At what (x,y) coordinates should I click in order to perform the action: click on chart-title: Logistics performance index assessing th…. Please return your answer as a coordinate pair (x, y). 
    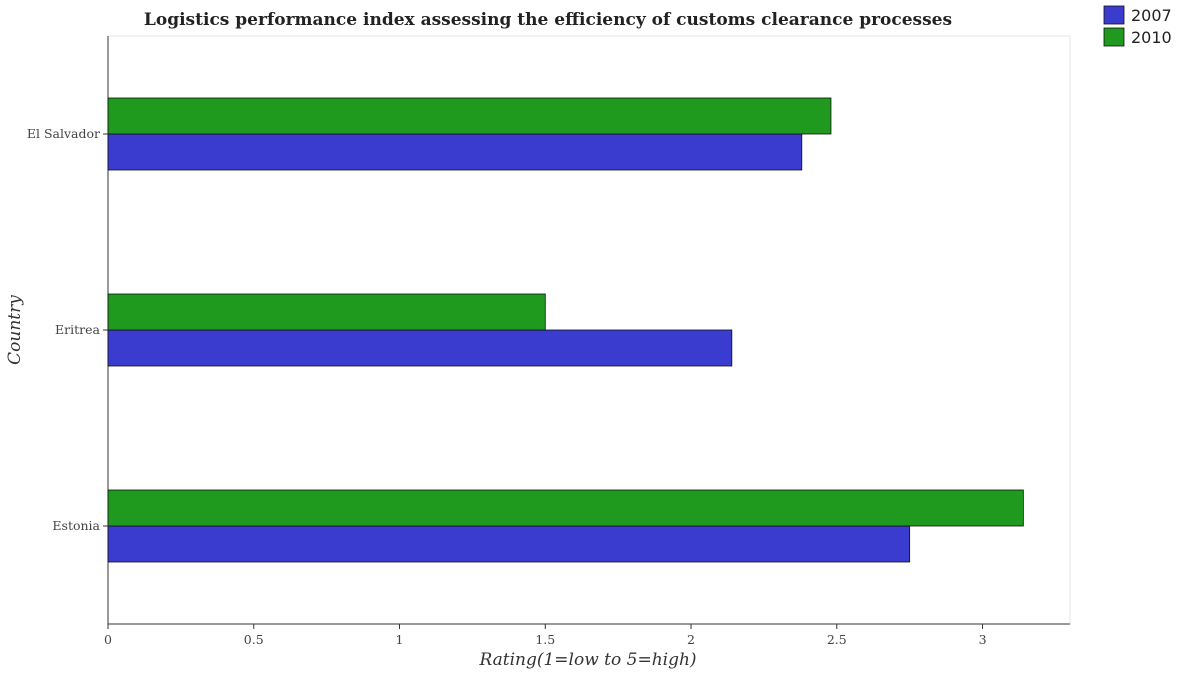
    Looking at the image, I should click on (548, 20).